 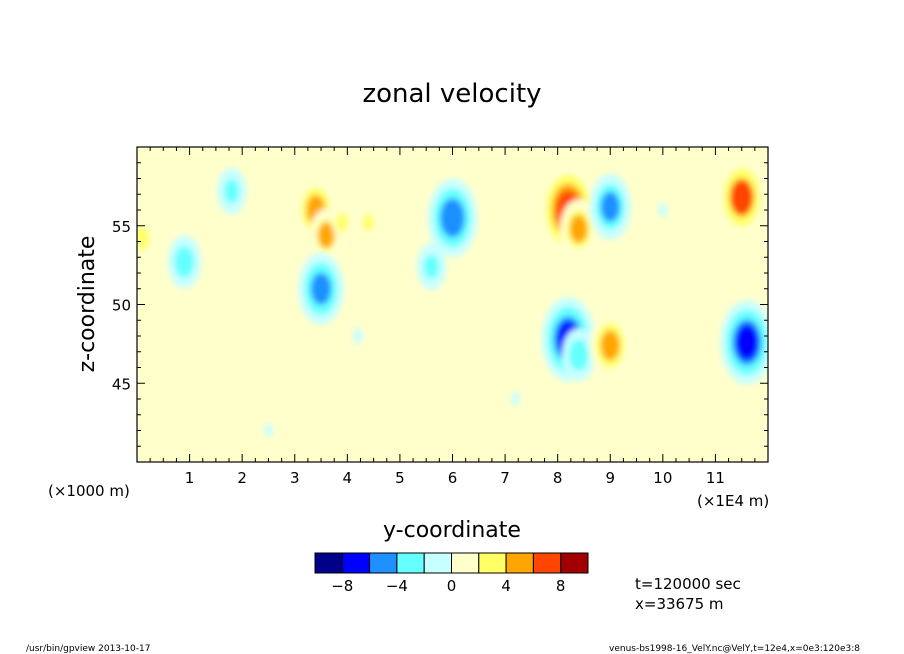 What do you see at coordinates (121, 384) in the screenshot?
I see `y-tick-label: 45` at bounding box center [121, 384].